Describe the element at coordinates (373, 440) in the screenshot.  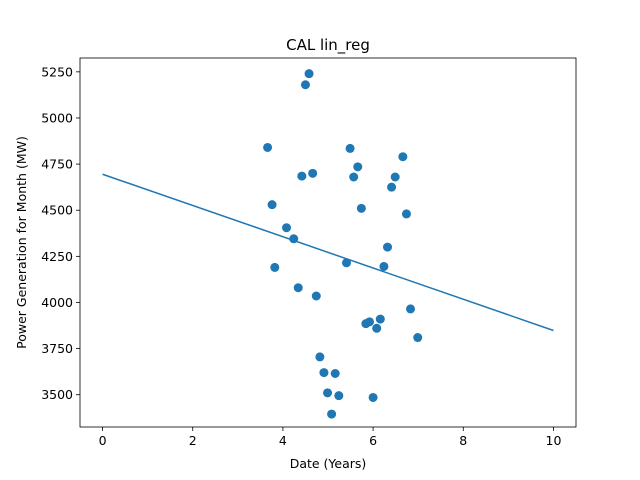
I see `x-tick-label: 6` at that location.